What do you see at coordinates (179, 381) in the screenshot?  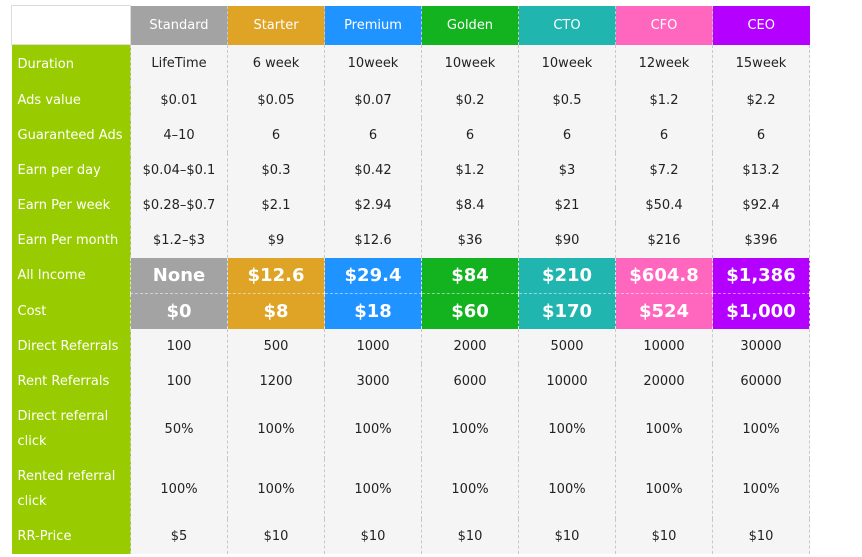 I see `cell-rent-referrals-standard: 100` at bounding box center [179, 381].